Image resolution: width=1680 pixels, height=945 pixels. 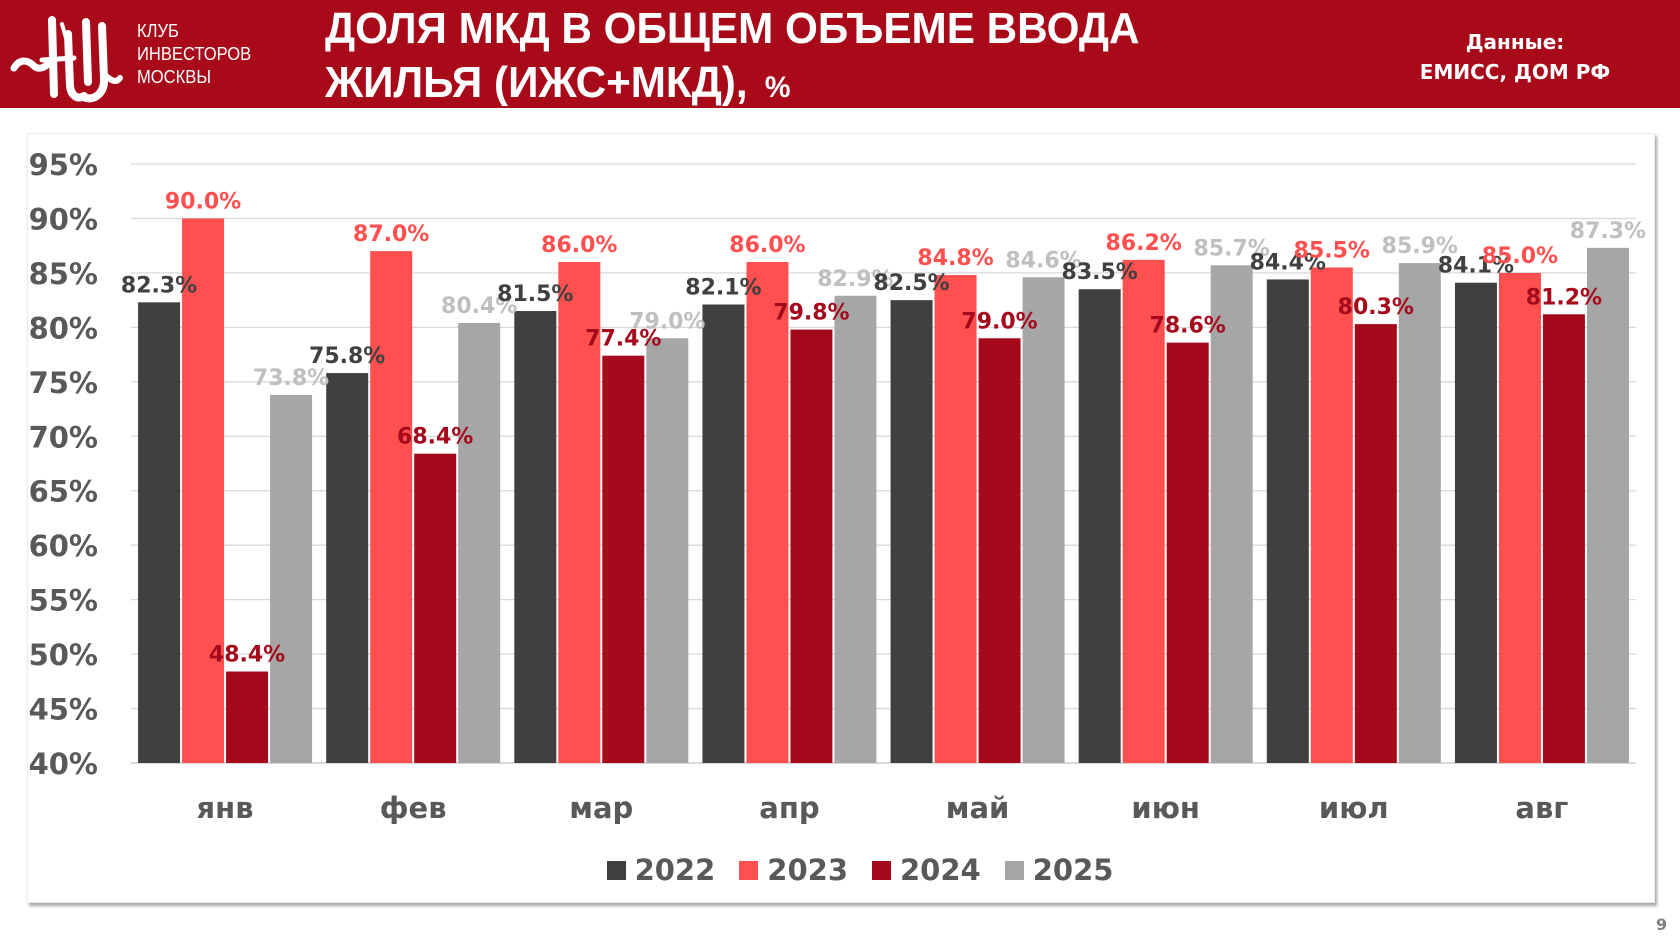 What do you see at coordinates (174, 77) in the screenshot?
I see `club-name-line: МОСКВЫ` at bounding box center [174, 77].